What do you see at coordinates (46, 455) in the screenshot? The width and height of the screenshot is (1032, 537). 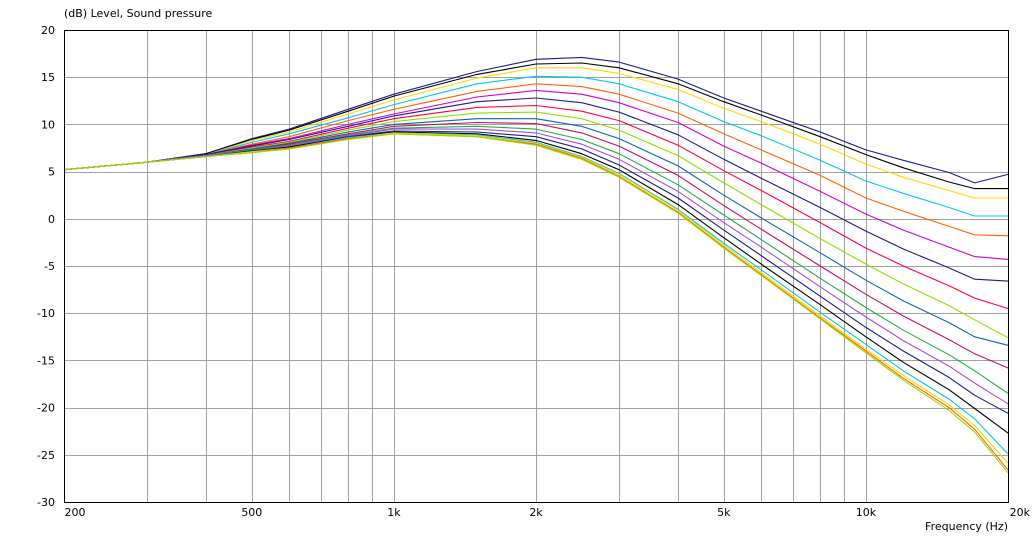 I see `y-tick-label: -25` at bounding box center [46, 455].